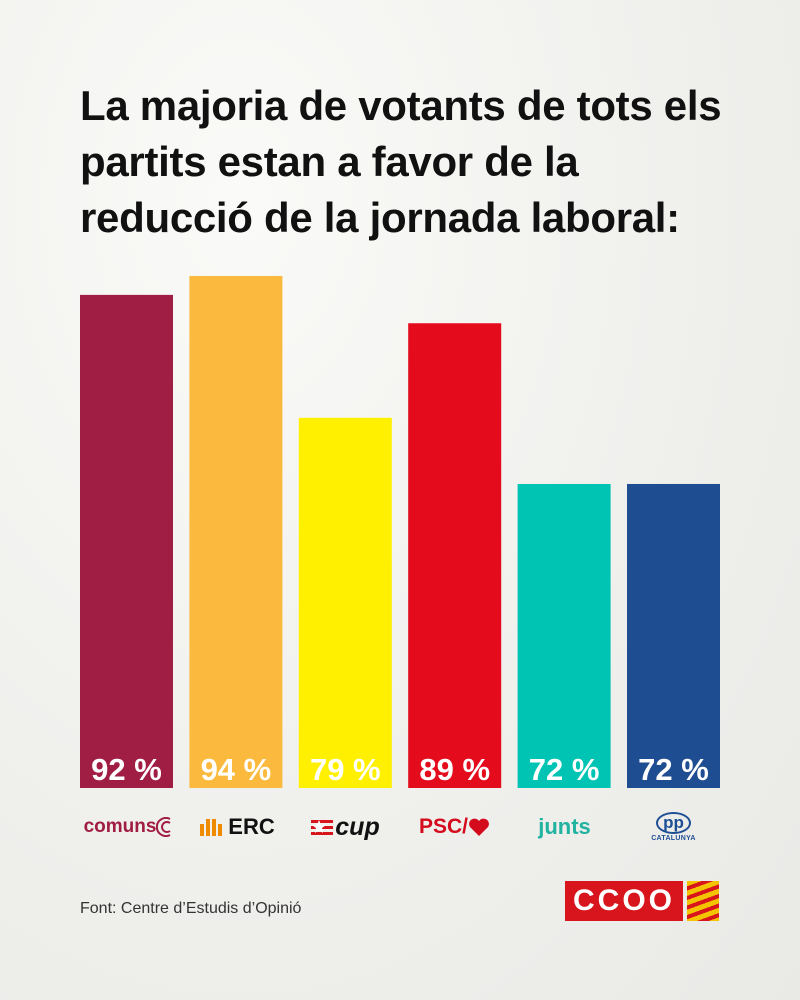 The image size is (800, 1000). What do you see at coordinates (703, 901) in the screenshot?
I see `senyera-flag-icon` at bounding box center [703, 901].